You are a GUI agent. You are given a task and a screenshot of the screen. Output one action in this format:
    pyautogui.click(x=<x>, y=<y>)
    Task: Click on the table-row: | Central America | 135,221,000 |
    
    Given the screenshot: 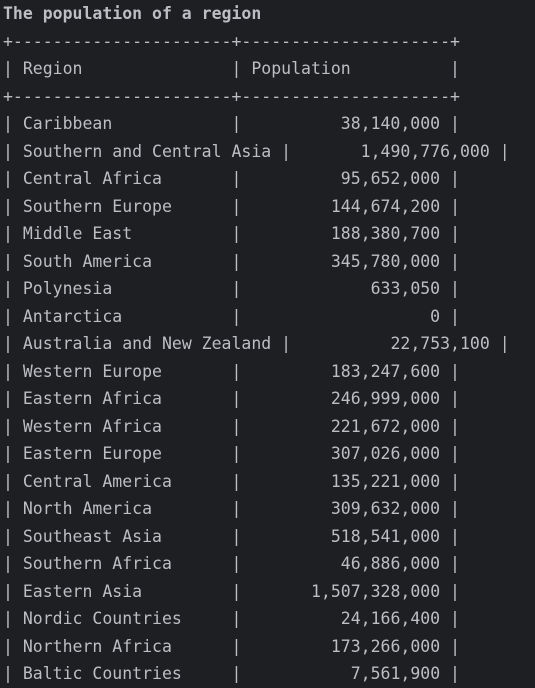 What is the action you would take?
    pyautogui.click(x=269, y=482)
    